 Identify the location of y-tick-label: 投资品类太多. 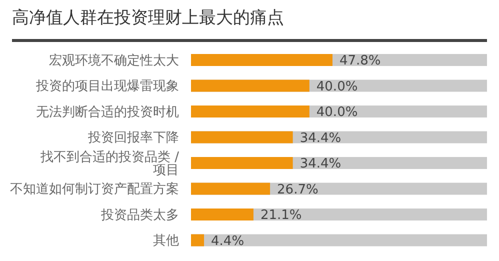
(139, 215).